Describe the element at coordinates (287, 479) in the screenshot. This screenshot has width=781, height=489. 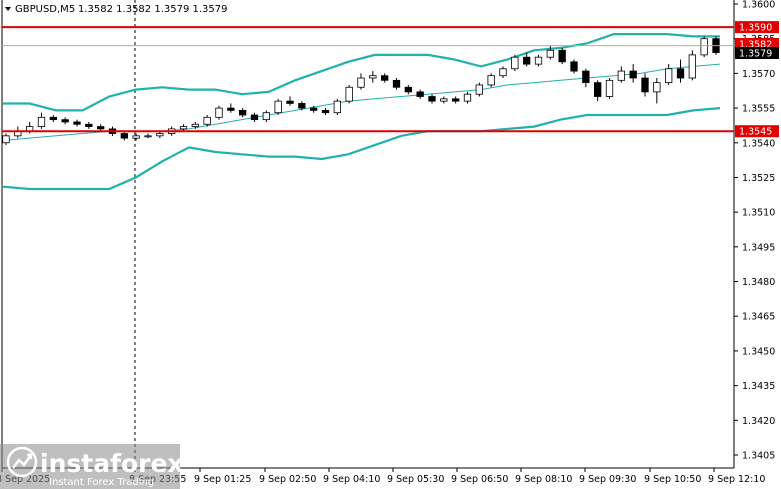
I see `time-tick-label: 9 Sep 02:50` at that location.